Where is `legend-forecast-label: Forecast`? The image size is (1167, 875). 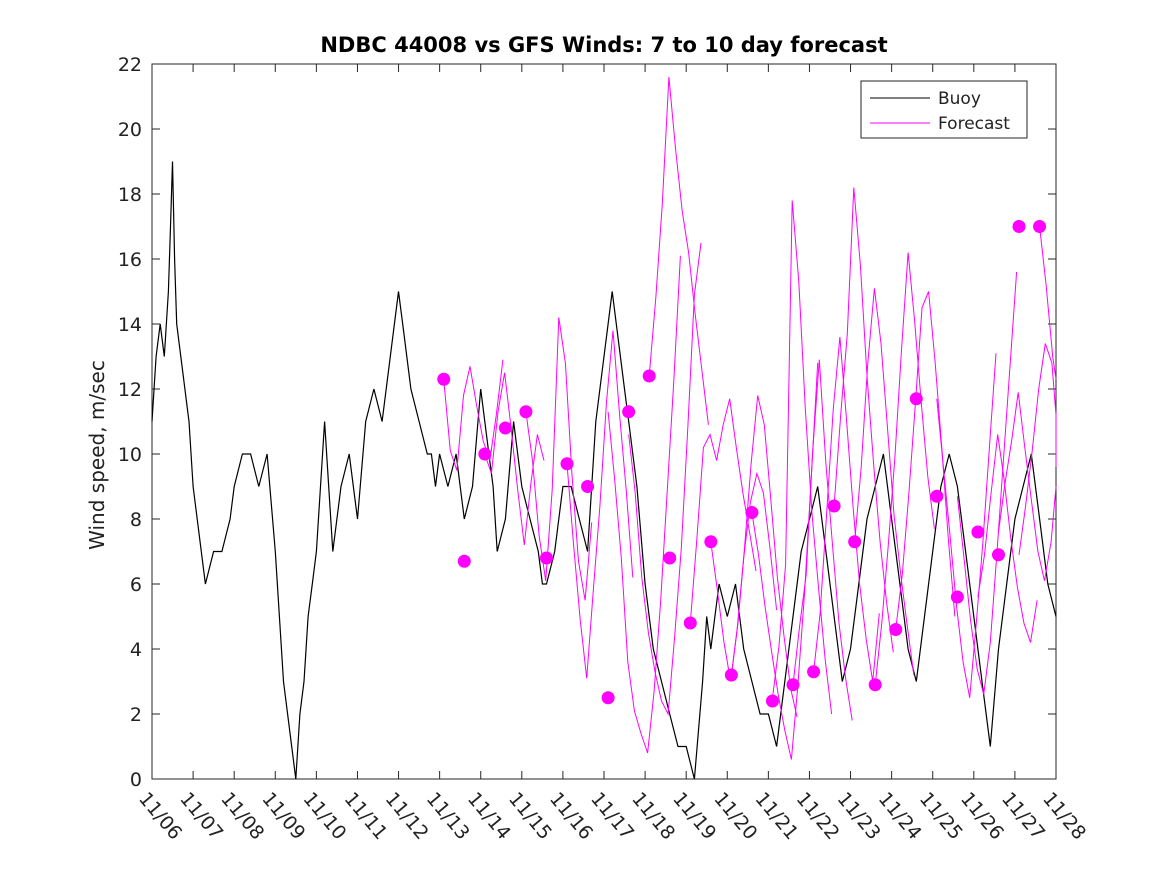
legend-forecast-label: Forecast is located at coordinates (974, 124).